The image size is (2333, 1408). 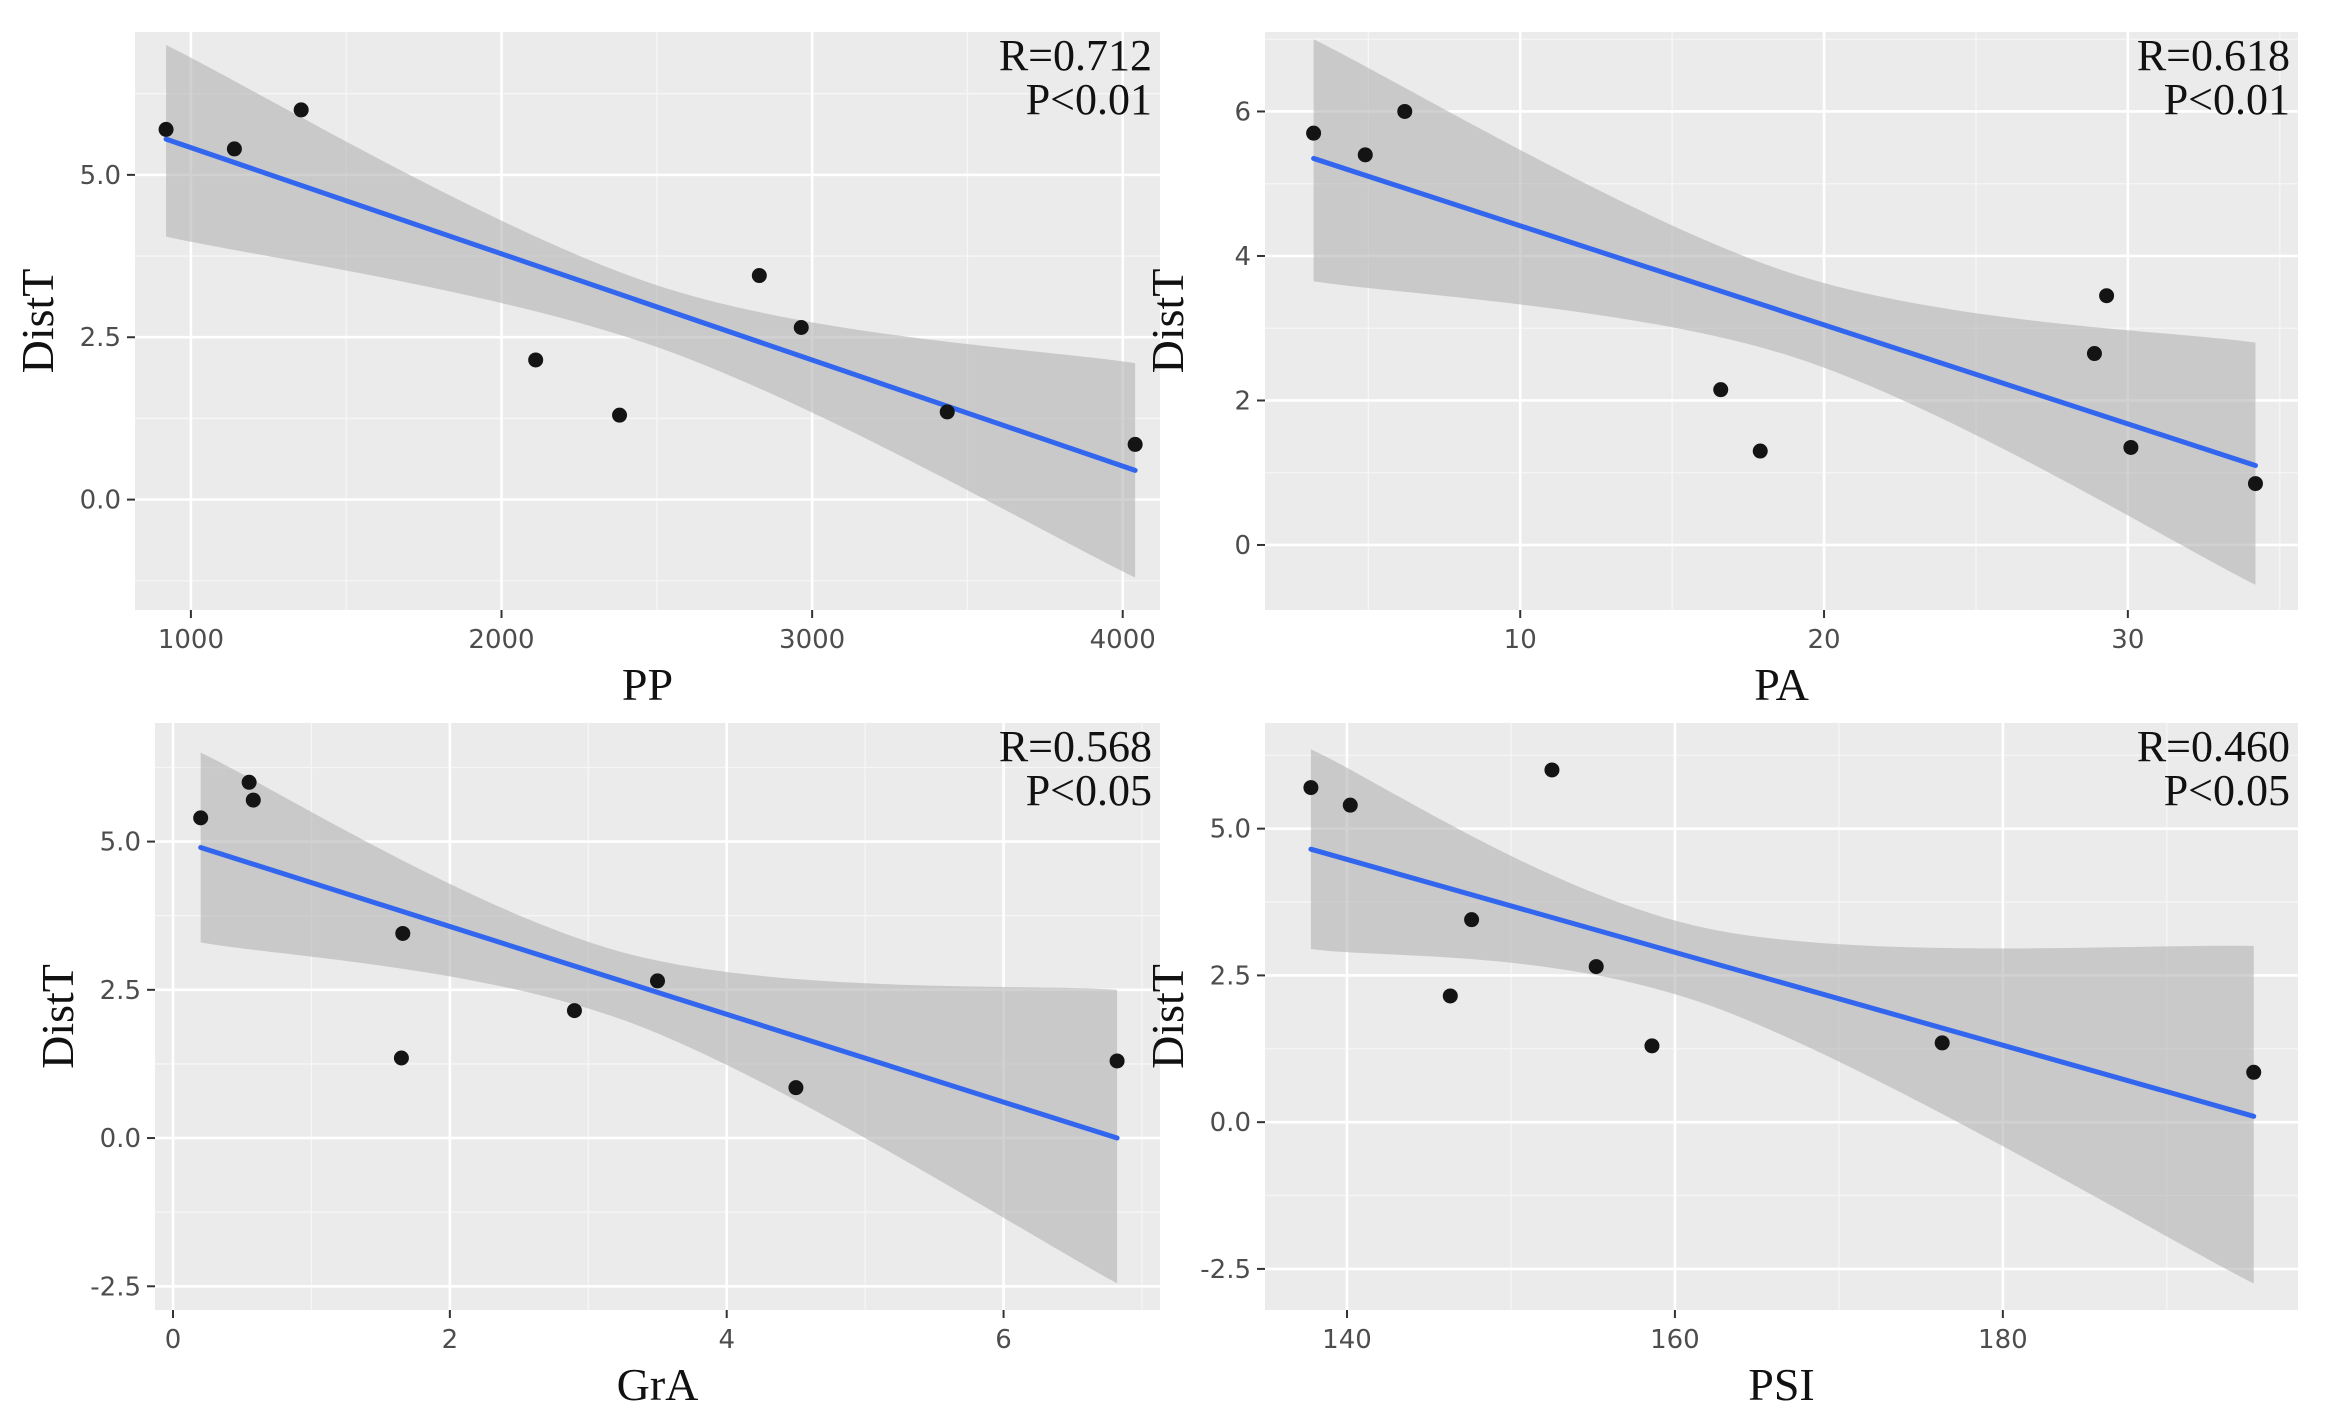 I want to click on y-tick-label: 2, so click(x=1242, y=401).